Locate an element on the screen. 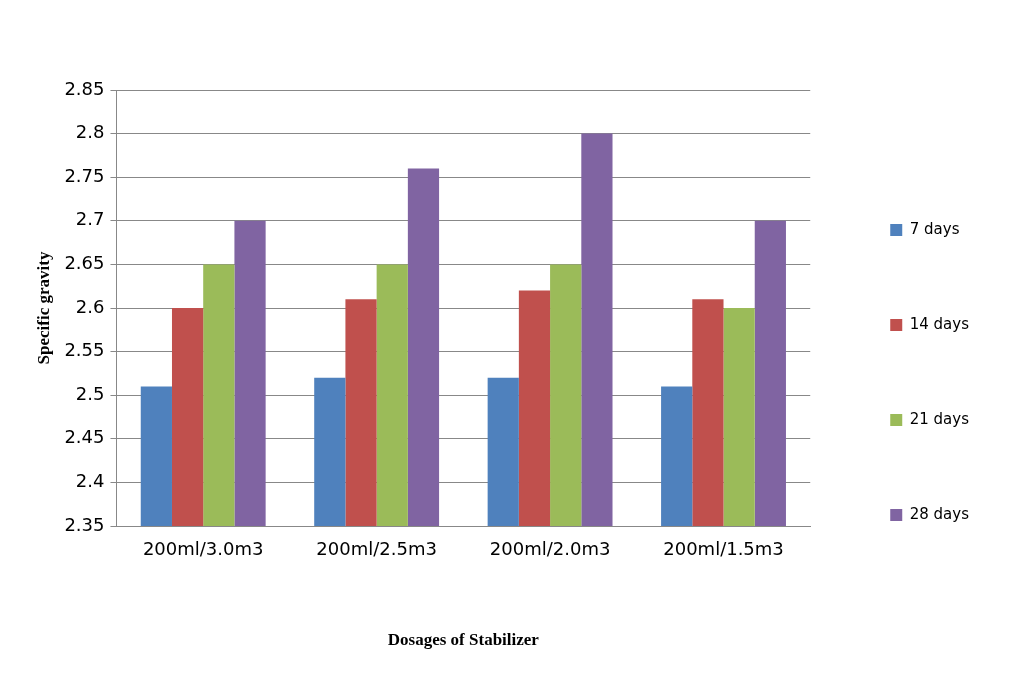 Image resolution: width=1009 pixels, height=675 pixels. y-tick-label: 2.45 is located at coordinates (84, 437).